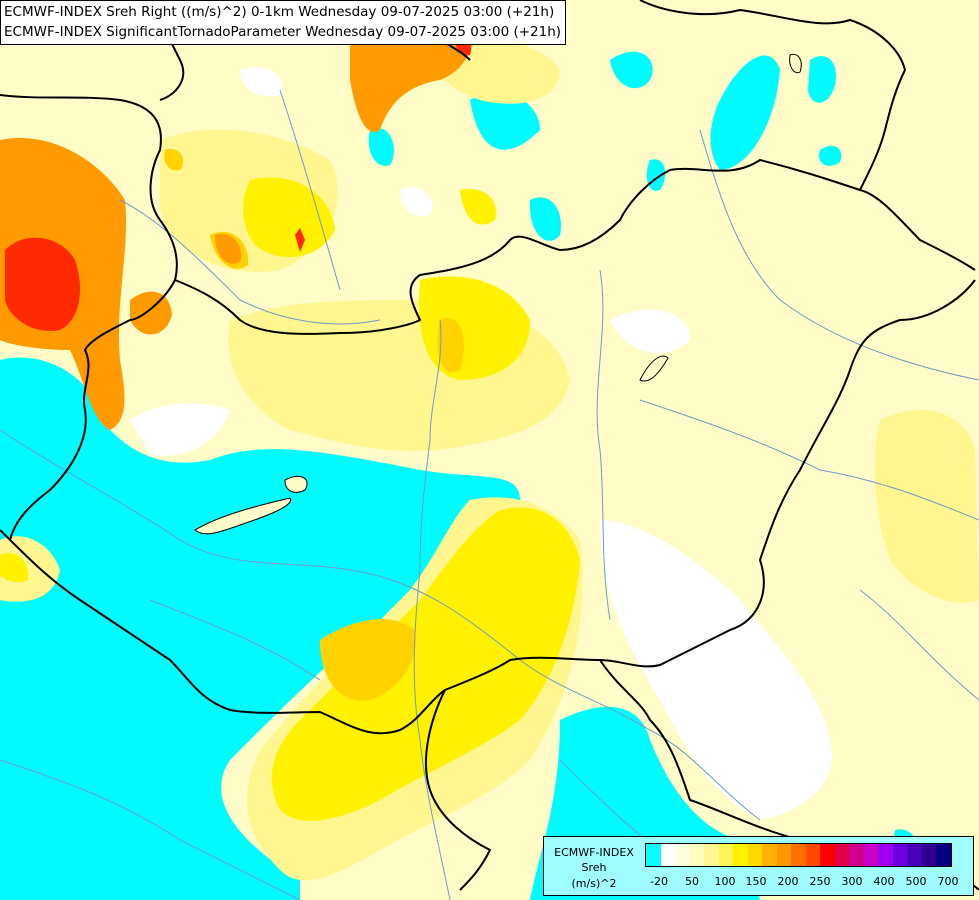 The width and height of the screenshot is (979, 900). What do you see at coordinates (659, 881) in the screenshot?
I see `legend-tick--20: -20` at bounding box center [659, 881].